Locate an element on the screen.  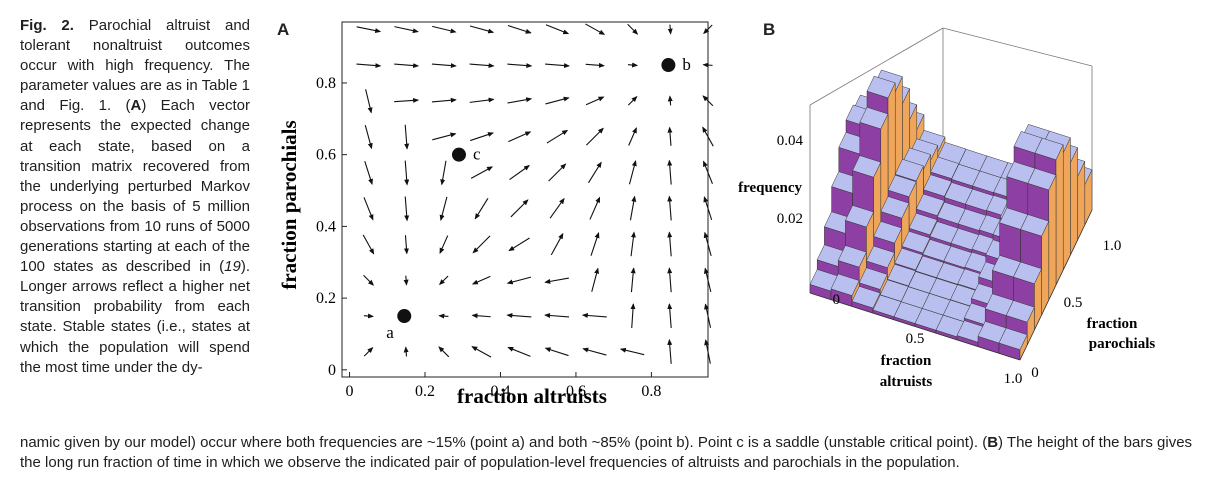
caption-panel-a-ref: A is located at coordinates (136, 106).